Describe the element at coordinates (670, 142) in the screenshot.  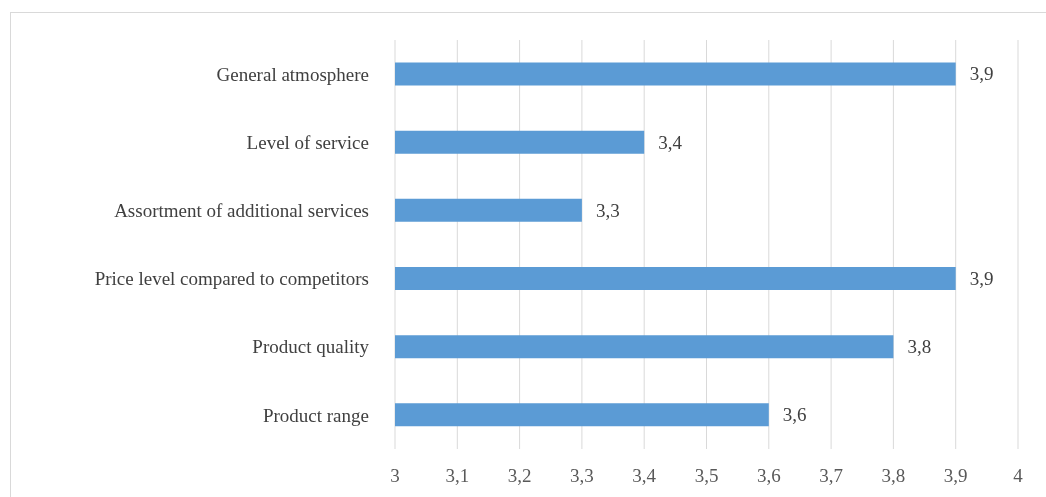
I see `data-label: 3,4` at that location.